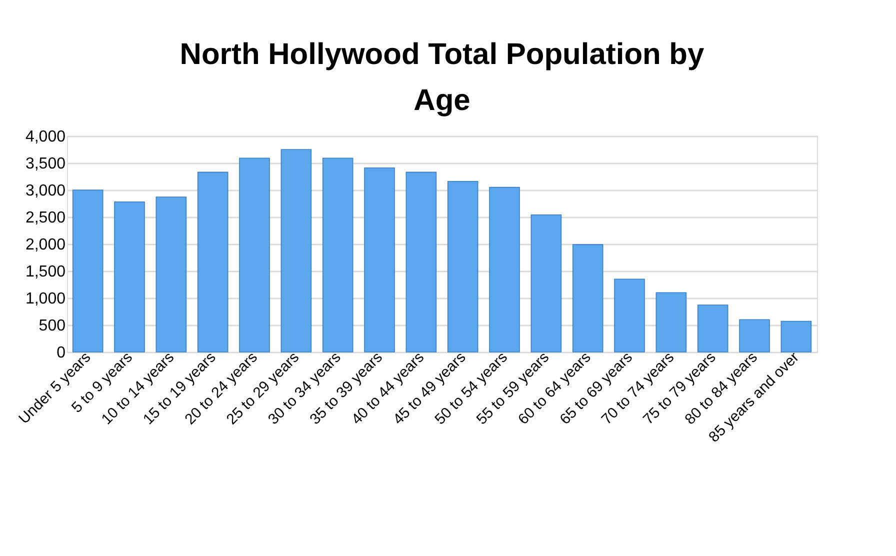  What do you see at coordinates (45, 218) in the screenshot?
I see `y-tick-label: 2,500` at bounding box center [45, 218].